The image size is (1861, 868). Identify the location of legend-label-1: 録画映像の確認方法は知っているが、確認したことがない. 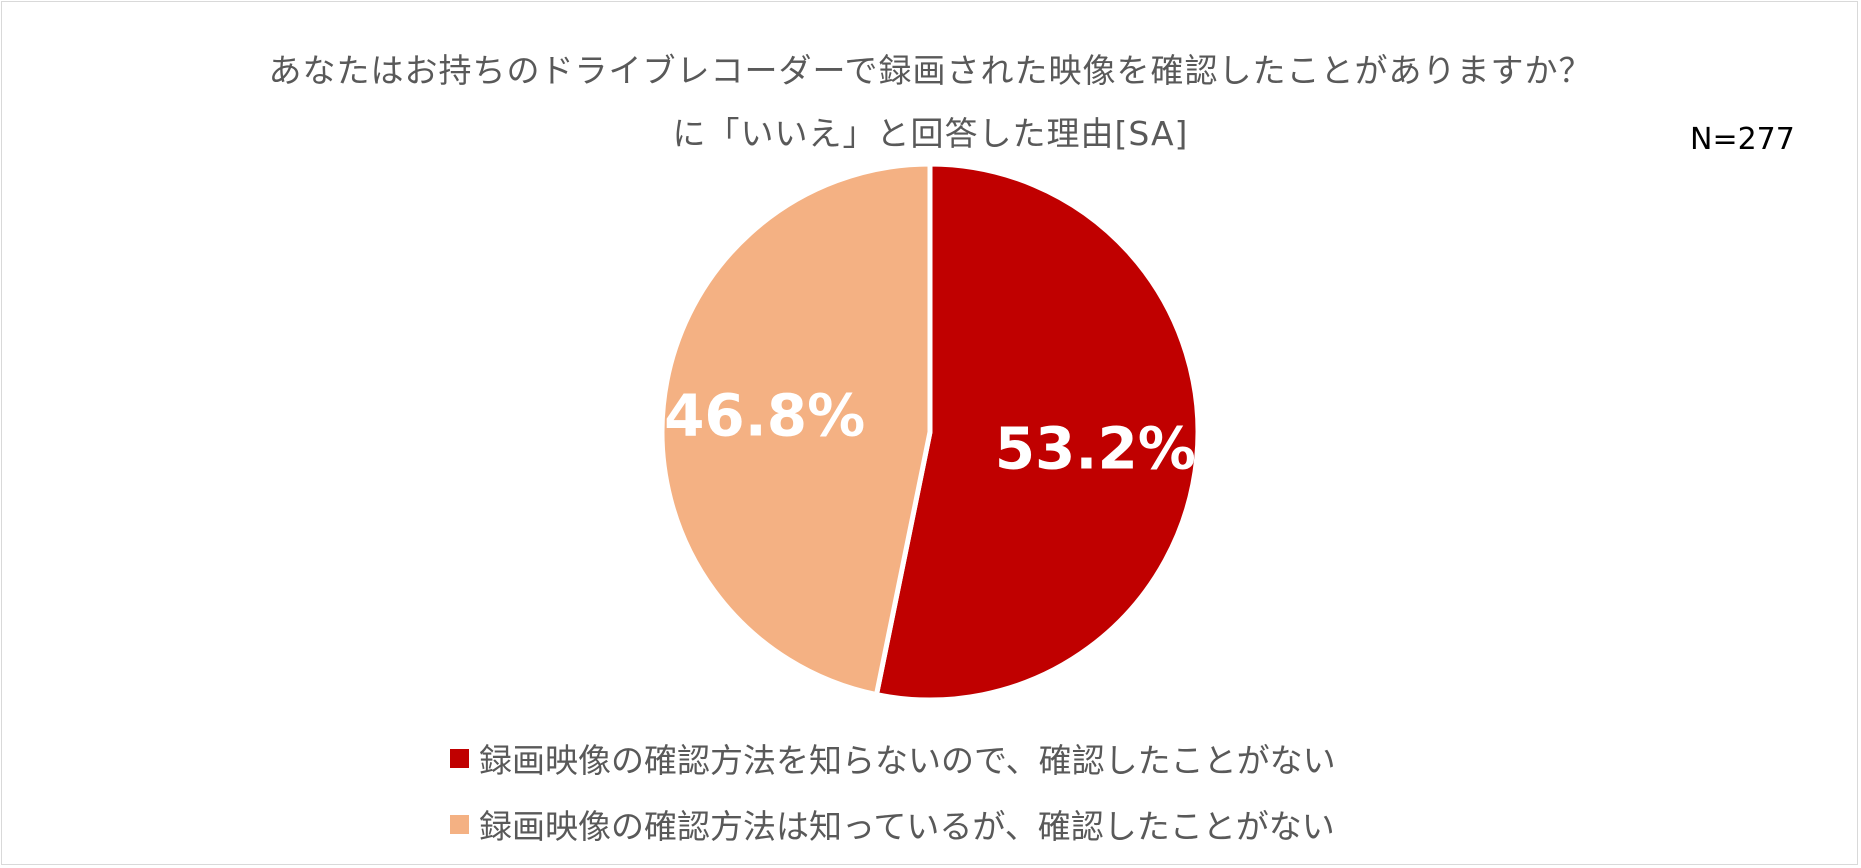
(907, 826).